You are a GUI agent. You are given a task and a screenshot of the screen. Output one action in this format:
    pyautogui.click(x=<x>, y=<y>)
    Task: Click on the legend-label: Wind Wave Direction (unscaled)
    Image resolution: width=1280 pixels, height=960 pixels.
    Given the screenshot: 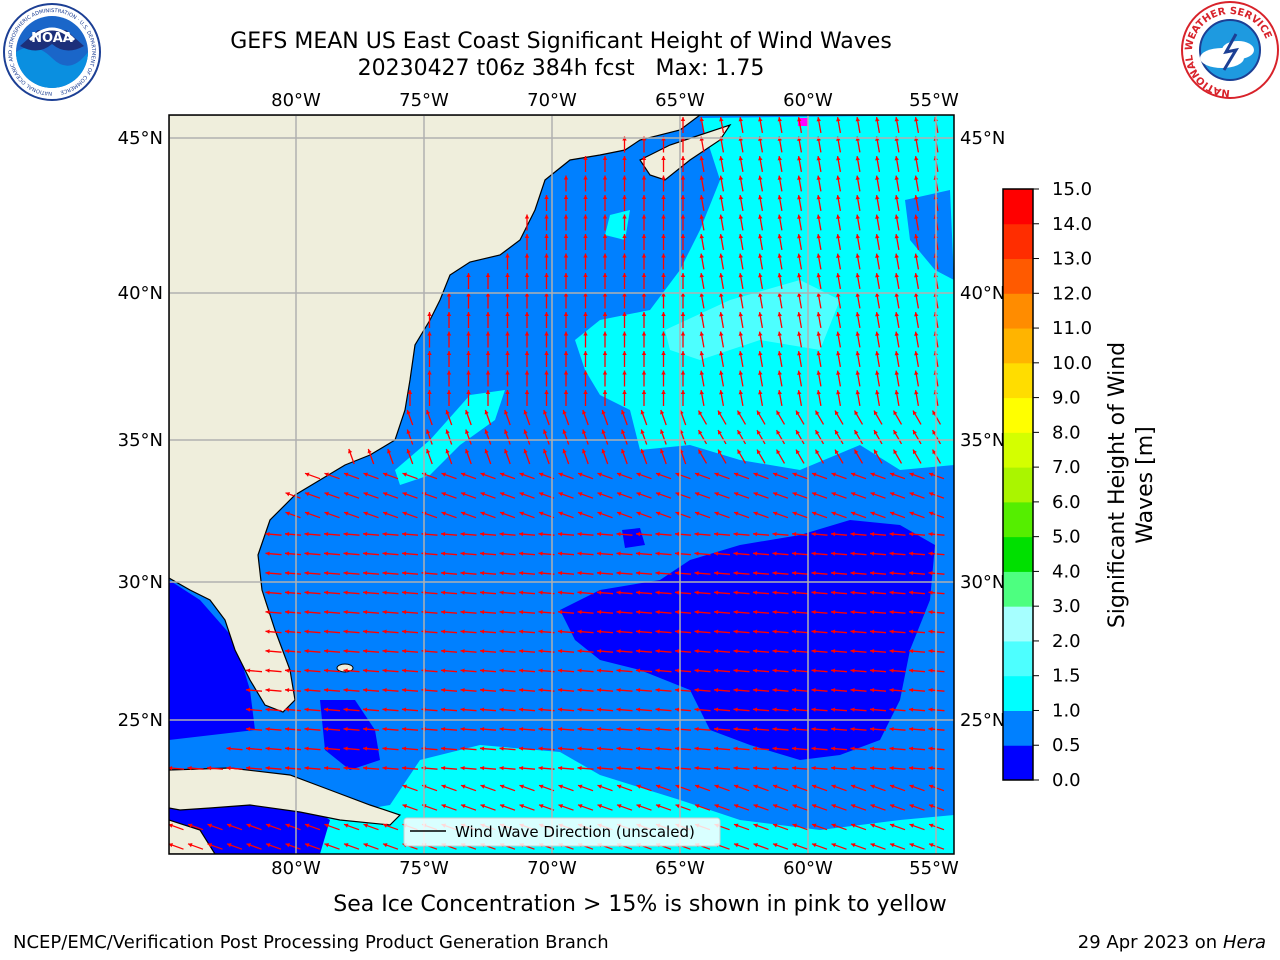 What is the action you would take?
    pyautogui.click(x=575, y=832)
    